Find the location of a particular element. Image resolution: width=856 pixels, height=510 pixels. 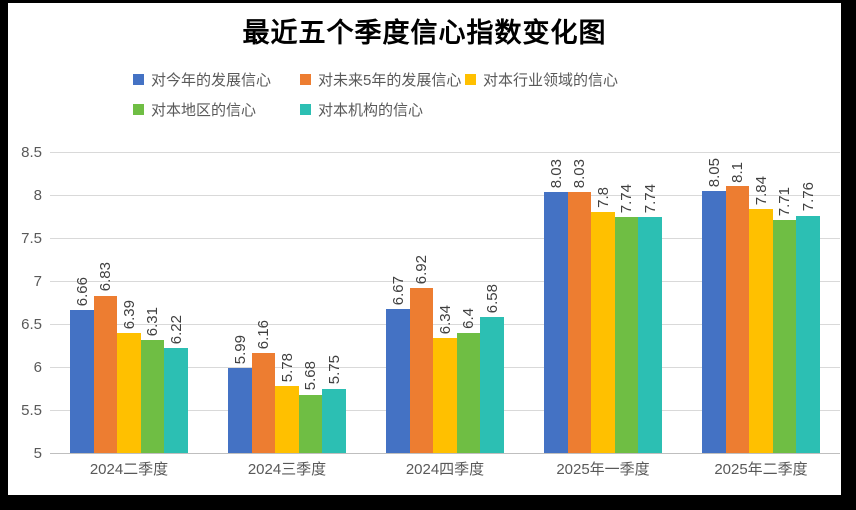

y-tick-label: 7.5 is located at coordinates (31, 238).